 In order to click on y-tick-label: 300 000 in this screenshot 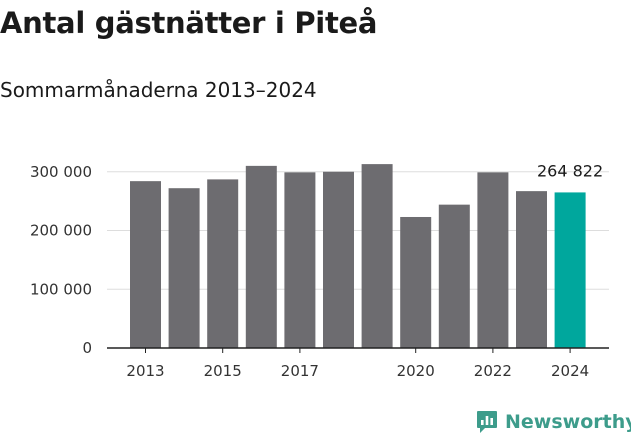, I will do `click(61, 172)`.